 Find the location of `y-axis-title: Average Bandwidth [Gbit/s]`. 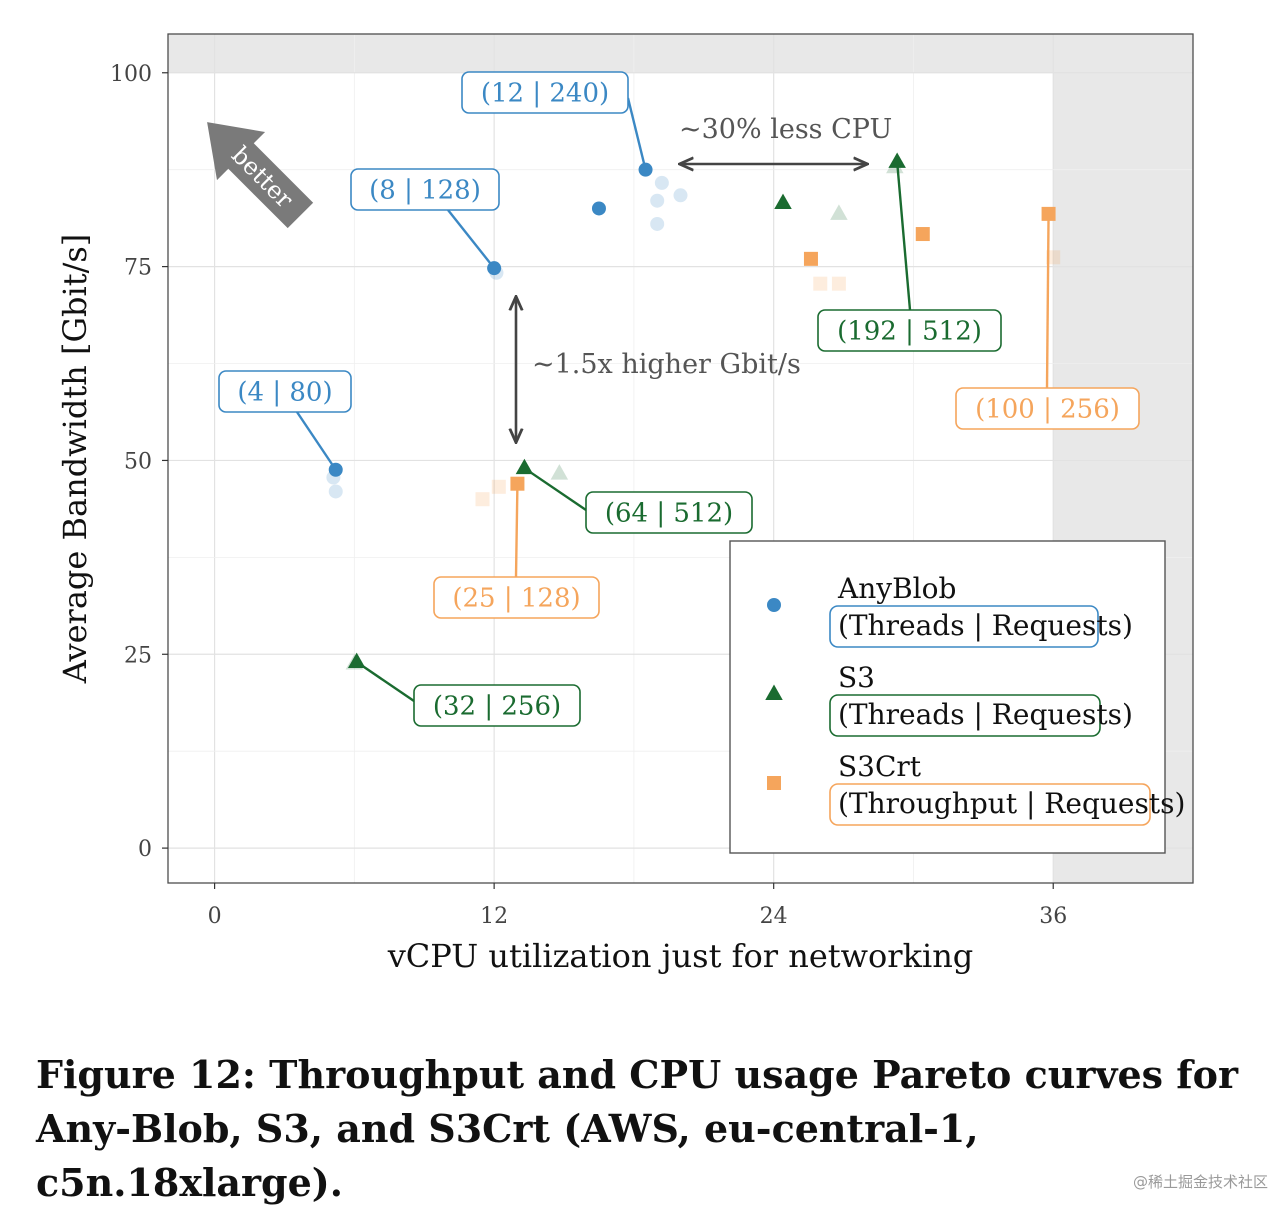

y-axis-title: Average Bandwidth [Gbit/s] is located at coordinates (75, 459).